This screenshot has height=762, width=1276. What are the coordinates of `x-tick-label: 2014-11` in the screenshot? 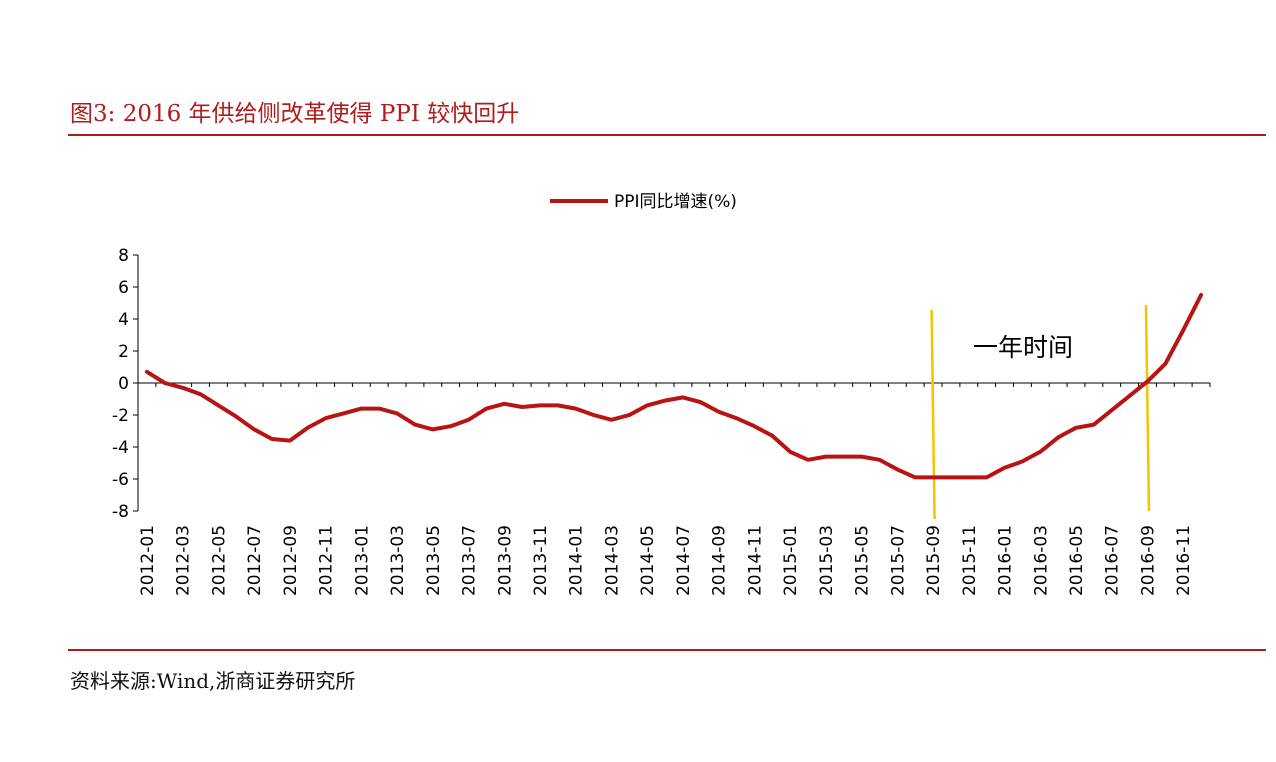 It's located at (755, 560).